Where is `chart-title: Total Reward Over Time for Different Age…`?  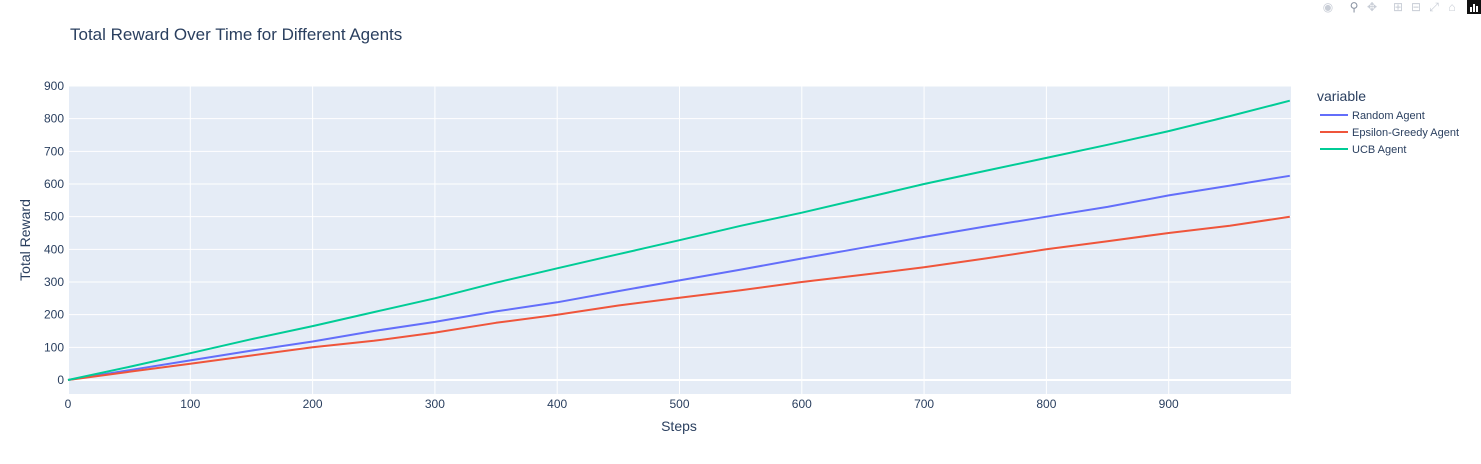
chart-title: Total Reward Over Time for Different Age… is located at coordinates (236, 34).